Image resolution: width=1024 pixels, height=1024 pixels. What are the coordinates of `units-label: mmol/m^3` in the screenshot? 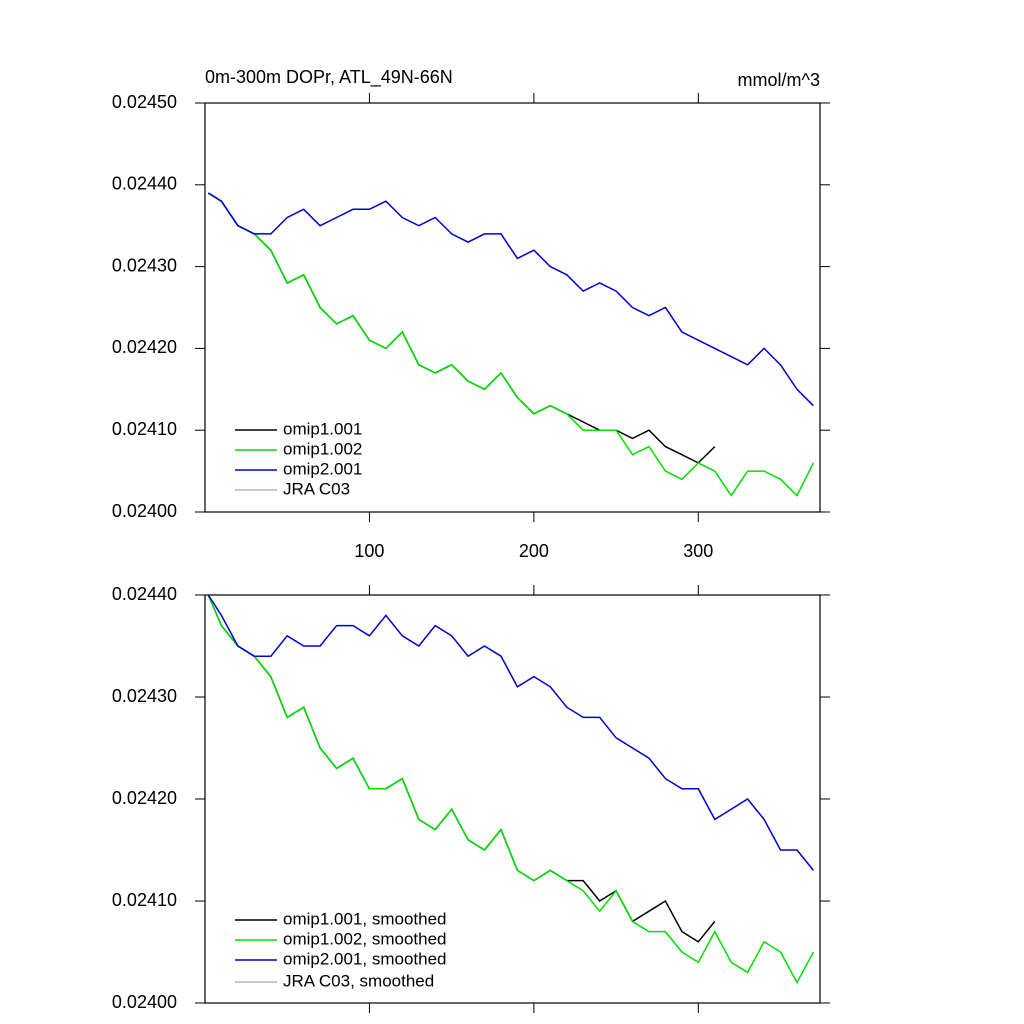 It's located at (779, 80).